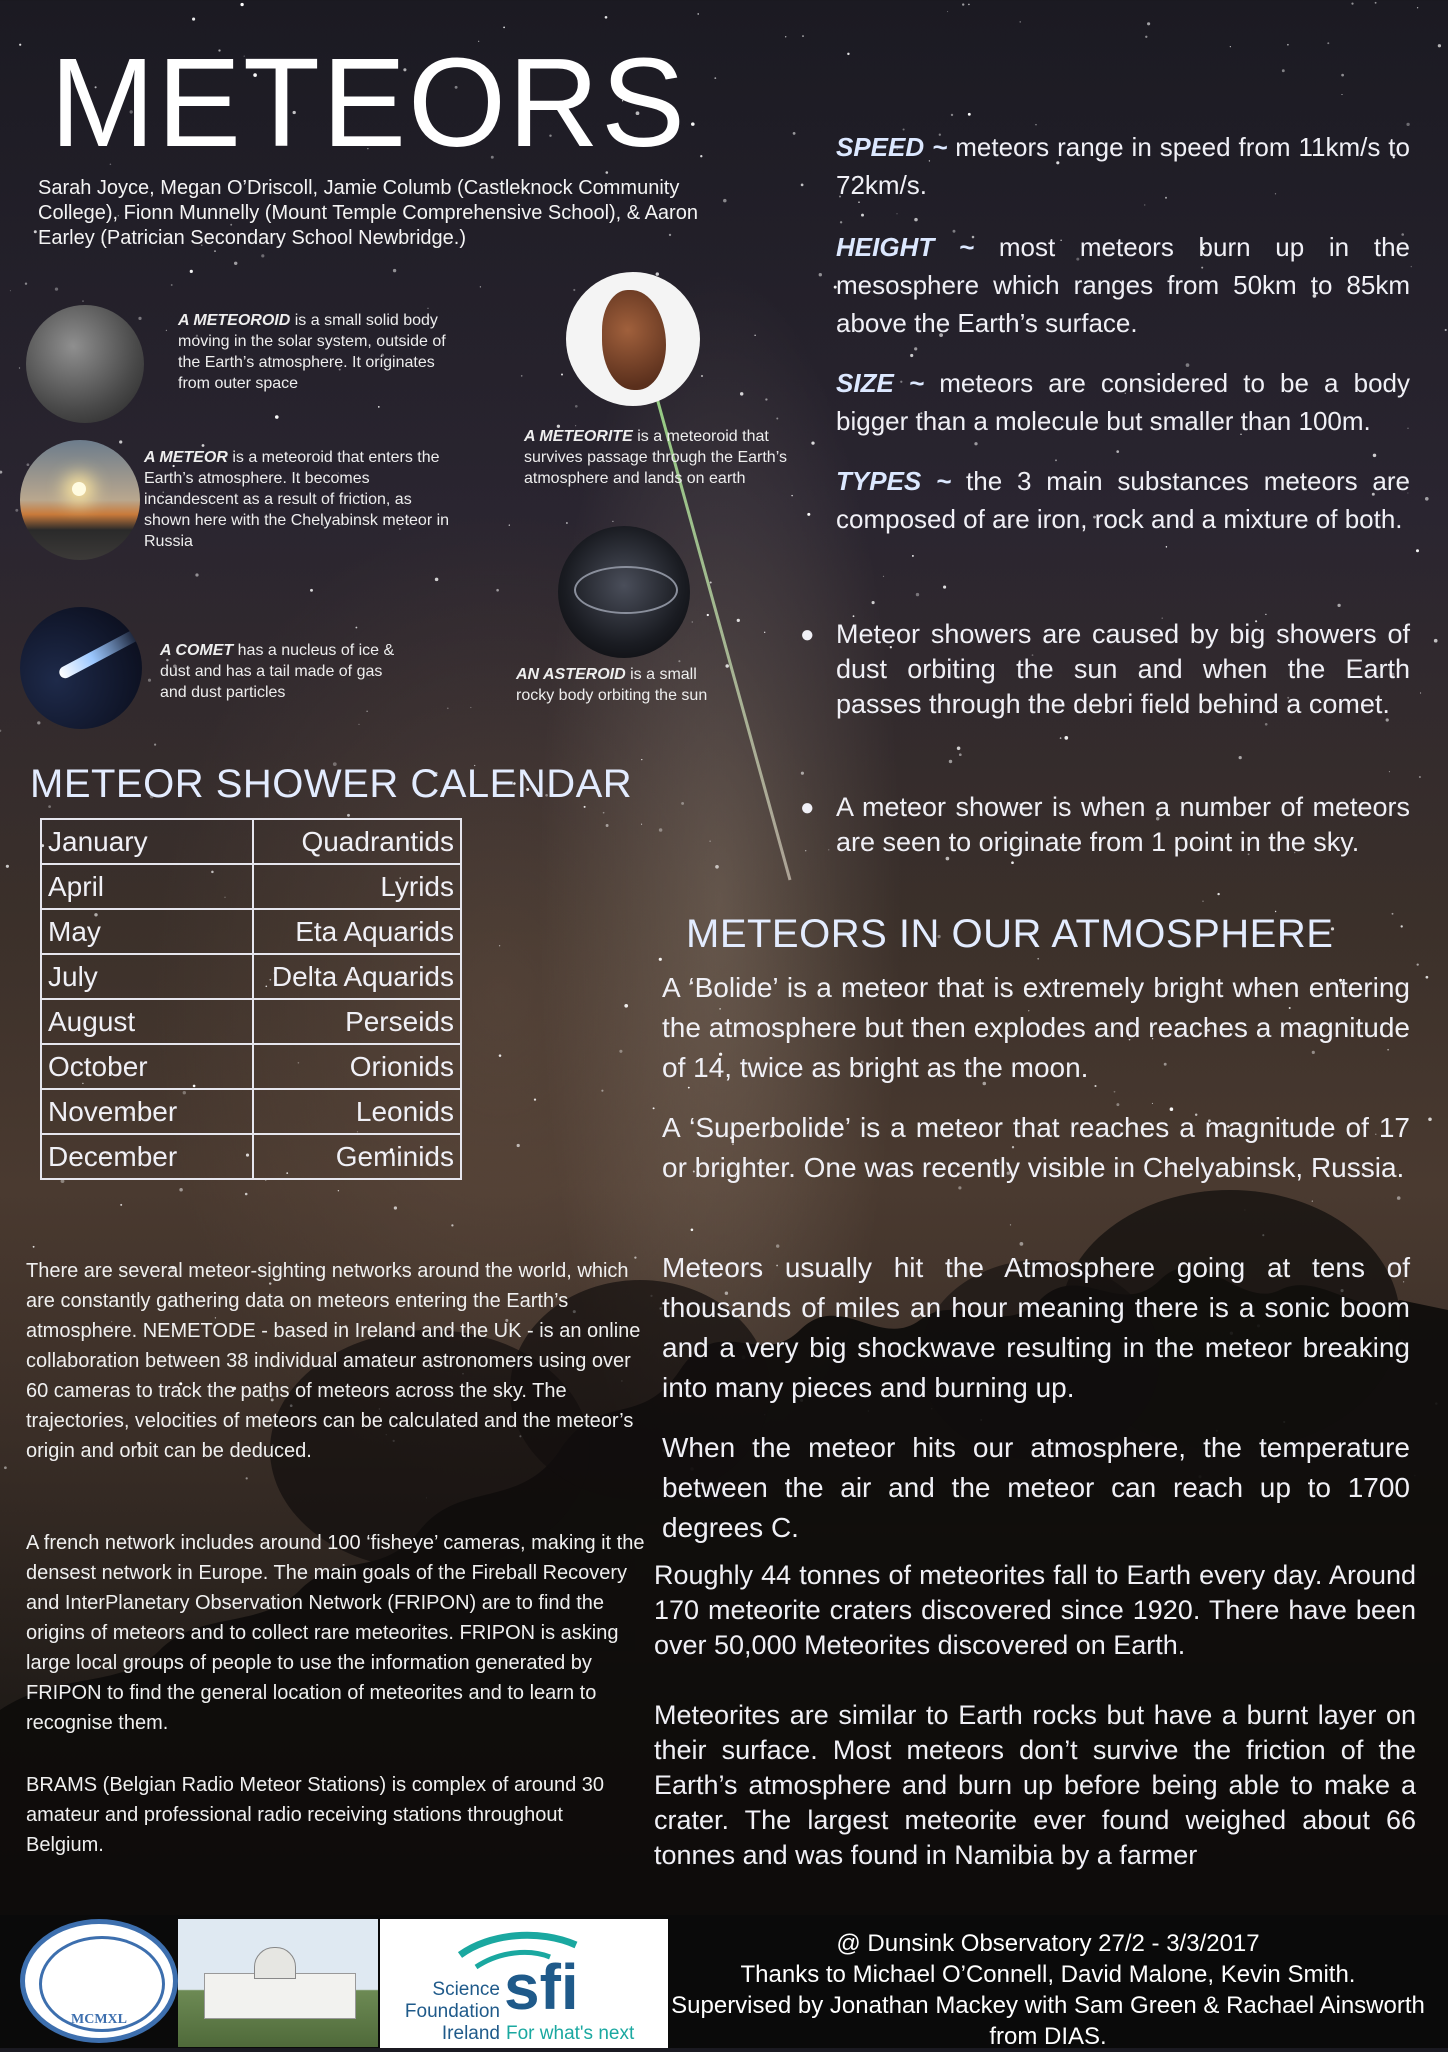  What do you see at coordinates (905, 247) in the screenshot?
I see `fact-key: HEIGHT ~` at bounding box center [905, 247].